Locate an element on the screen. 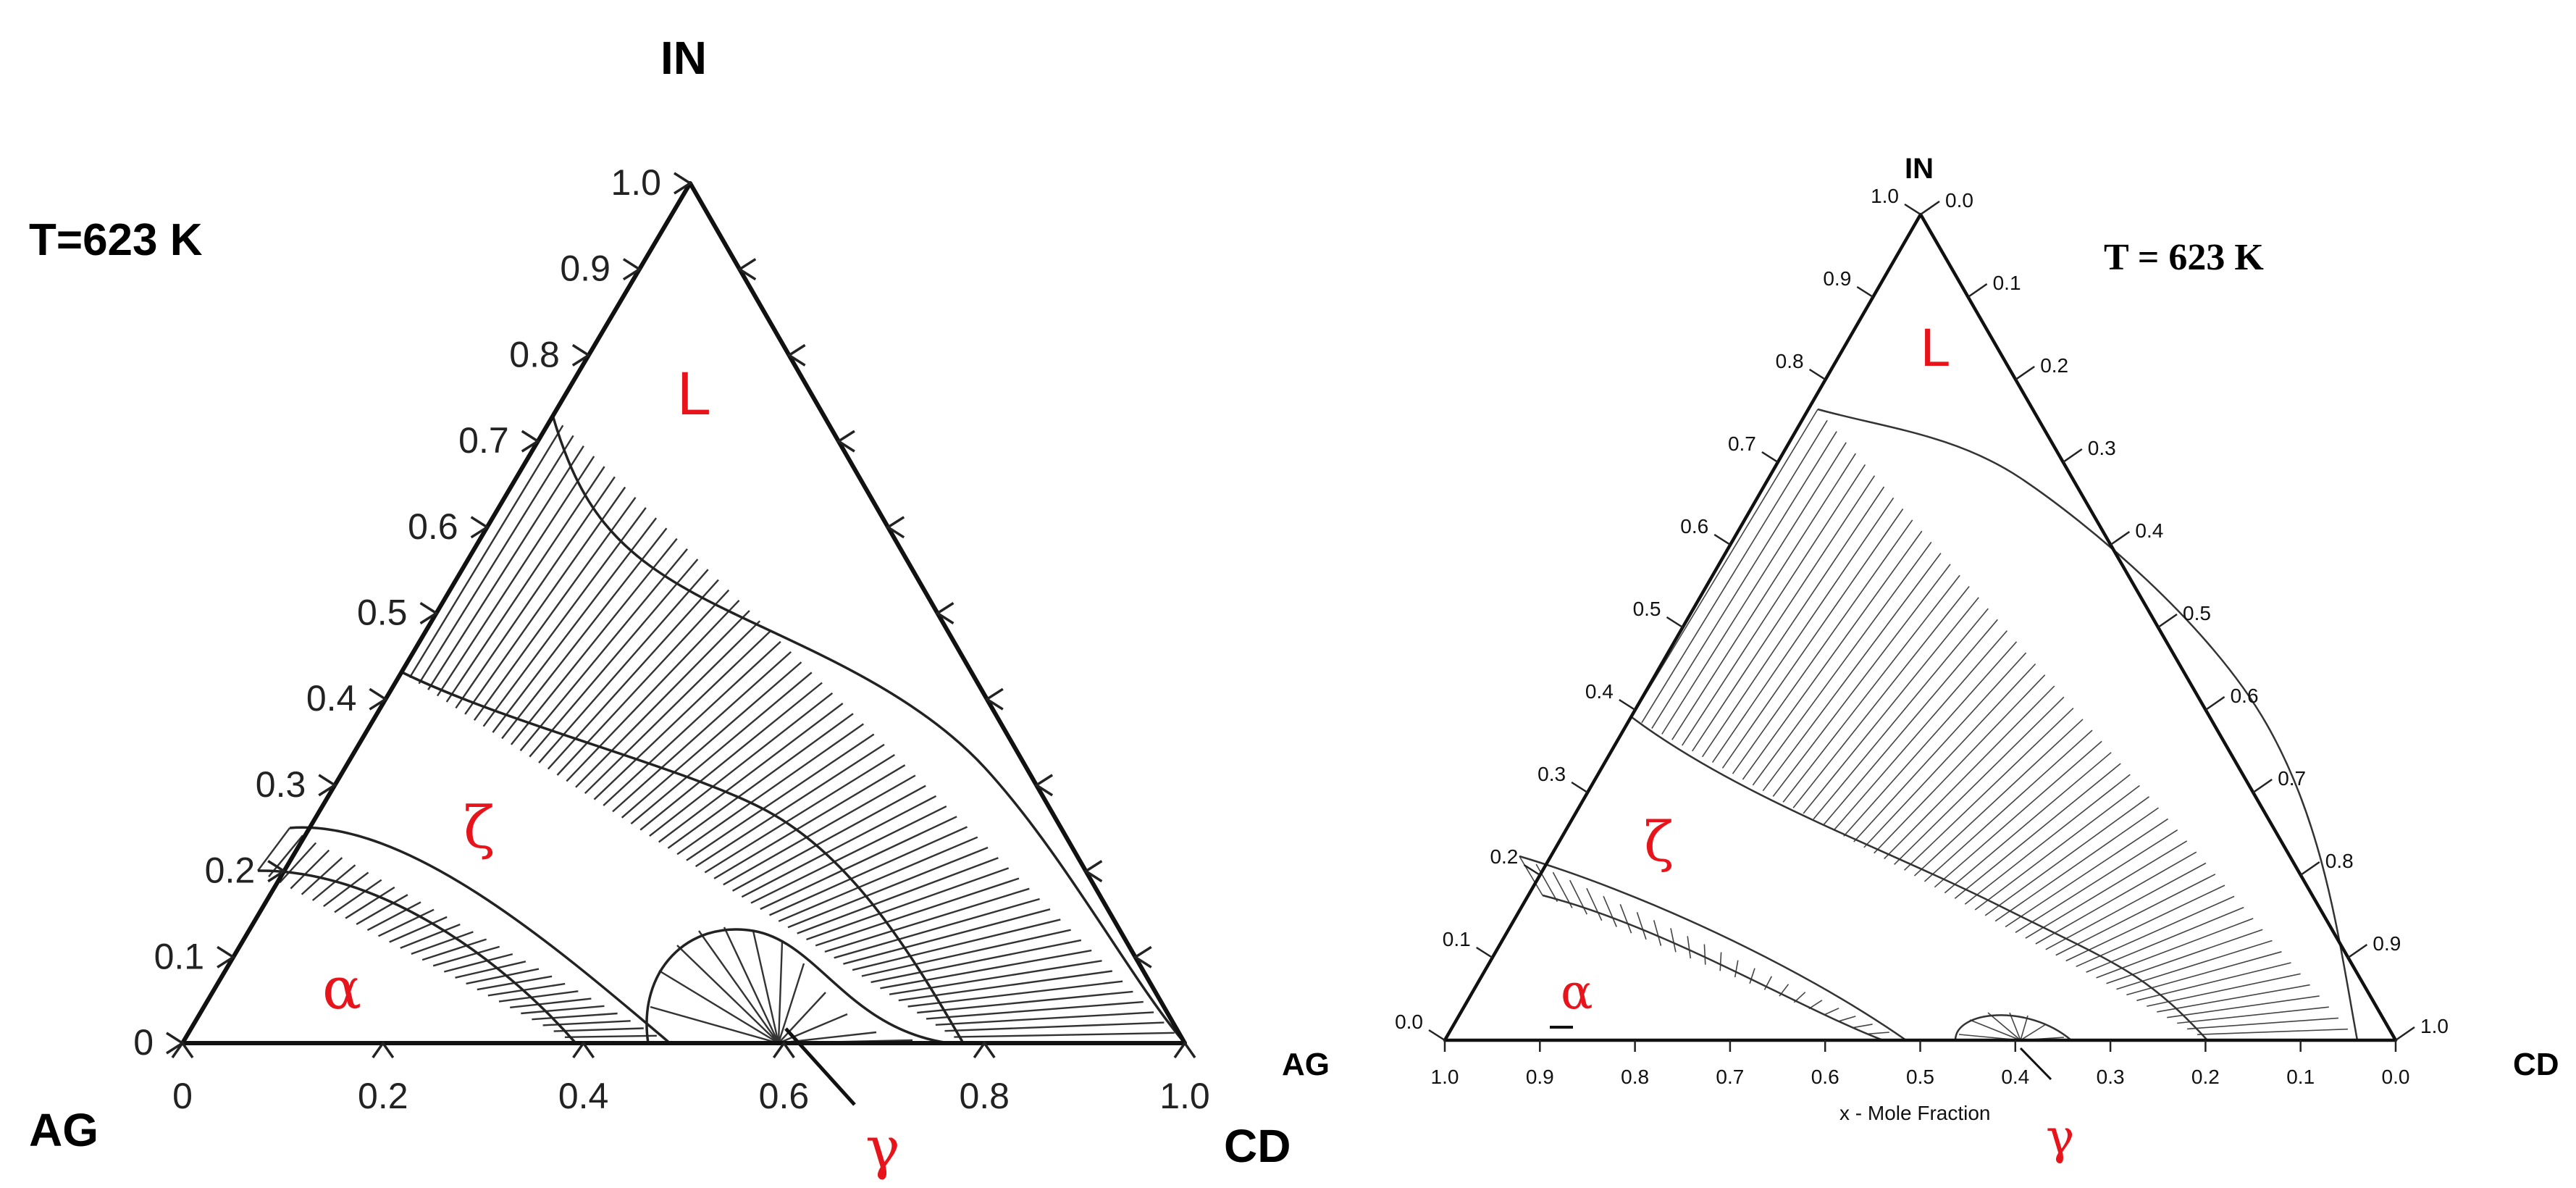 The width and height of the screenshot is (2576, 1188). right-right-axis-tick-label: 0.1 is located at coordinates (2007, 283).